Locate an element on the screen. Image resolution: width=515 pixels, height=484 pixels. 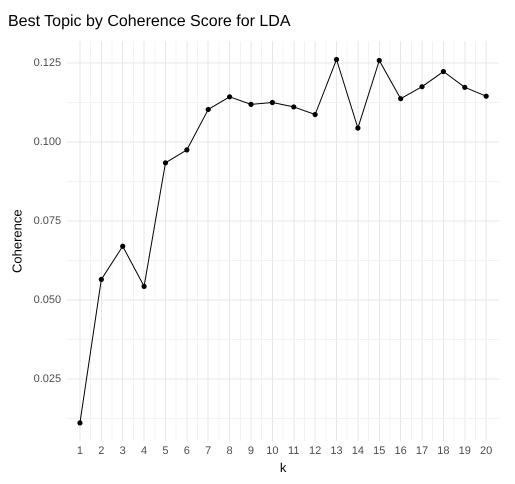
x-tick-label: 18 is located at coordinates (443, 450).